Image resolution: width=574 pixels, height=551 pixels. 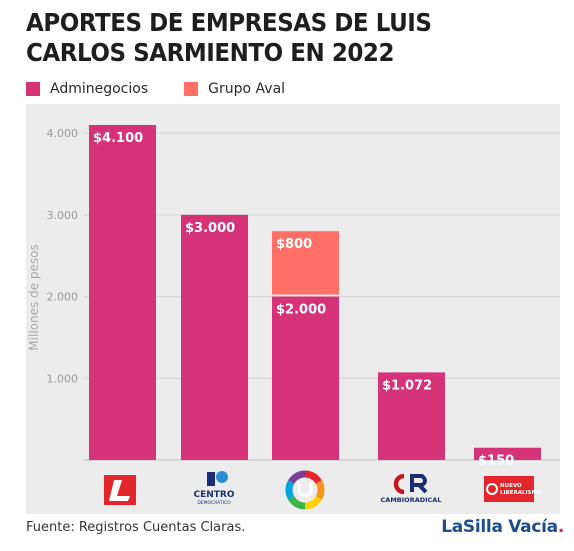 I want to click on data-label: $150, so click(x=496, y=461).